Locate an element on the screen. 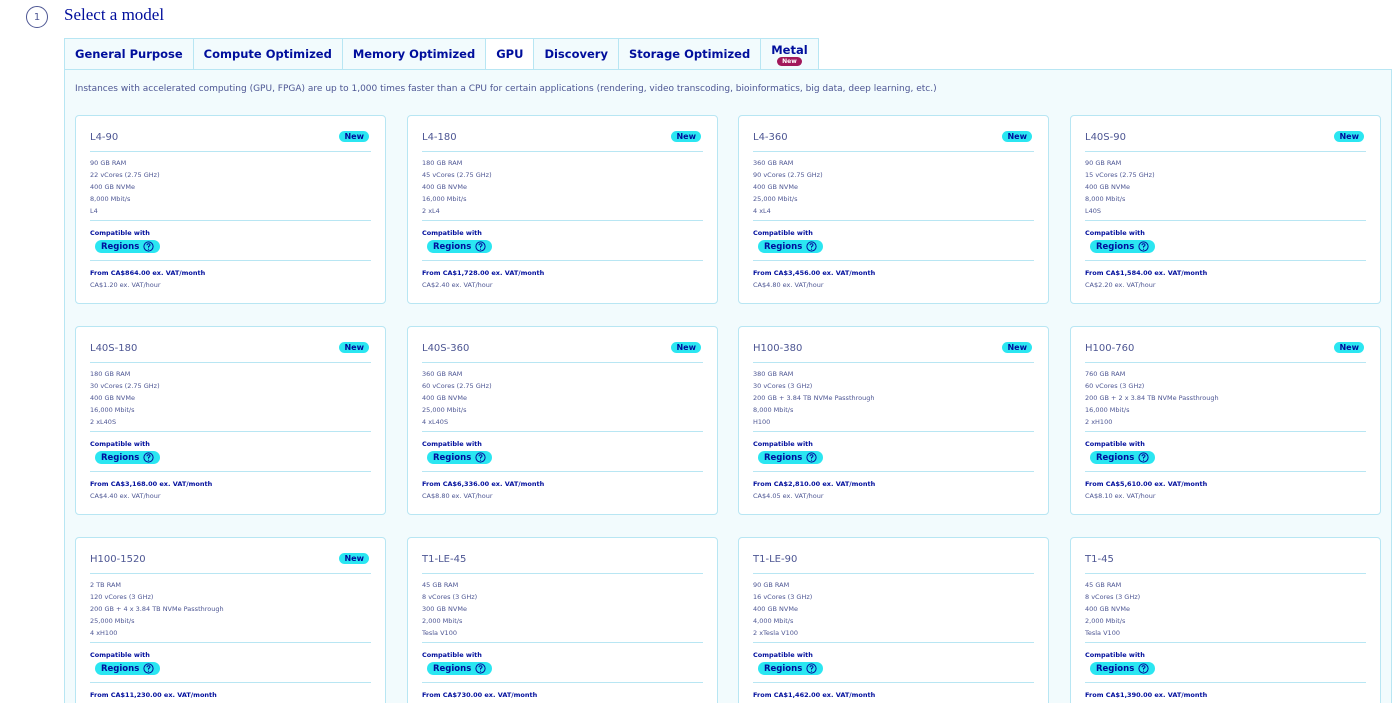  spec-line: 45 vCores (2.75 GHz) is located at coordinates (457, 175).